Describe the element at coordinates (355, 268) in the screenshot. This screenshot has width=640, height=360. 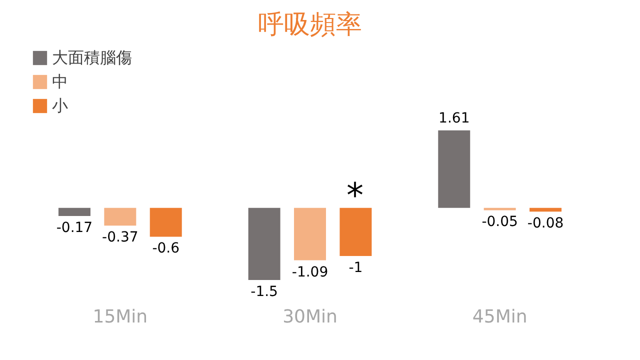
I see `data-label: -1` at that location.